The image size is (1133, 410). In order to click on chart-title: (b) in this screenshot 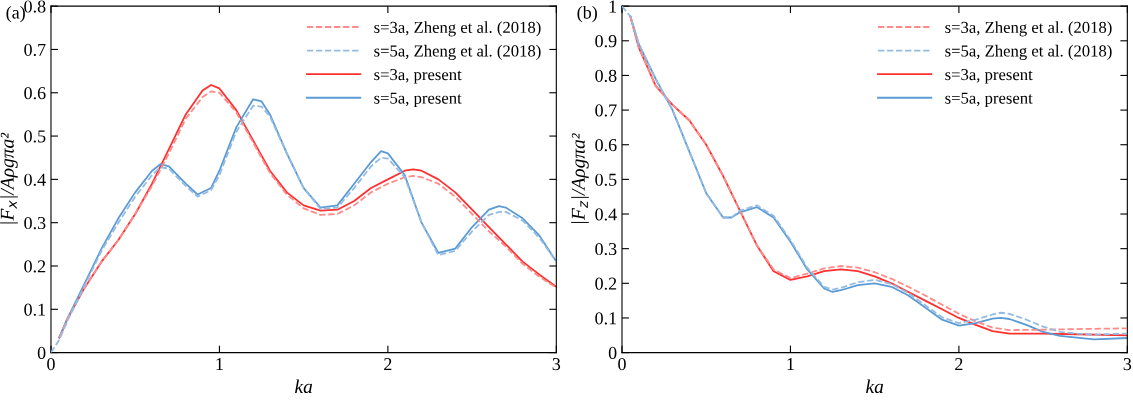, I will do `click(587, 14)`.